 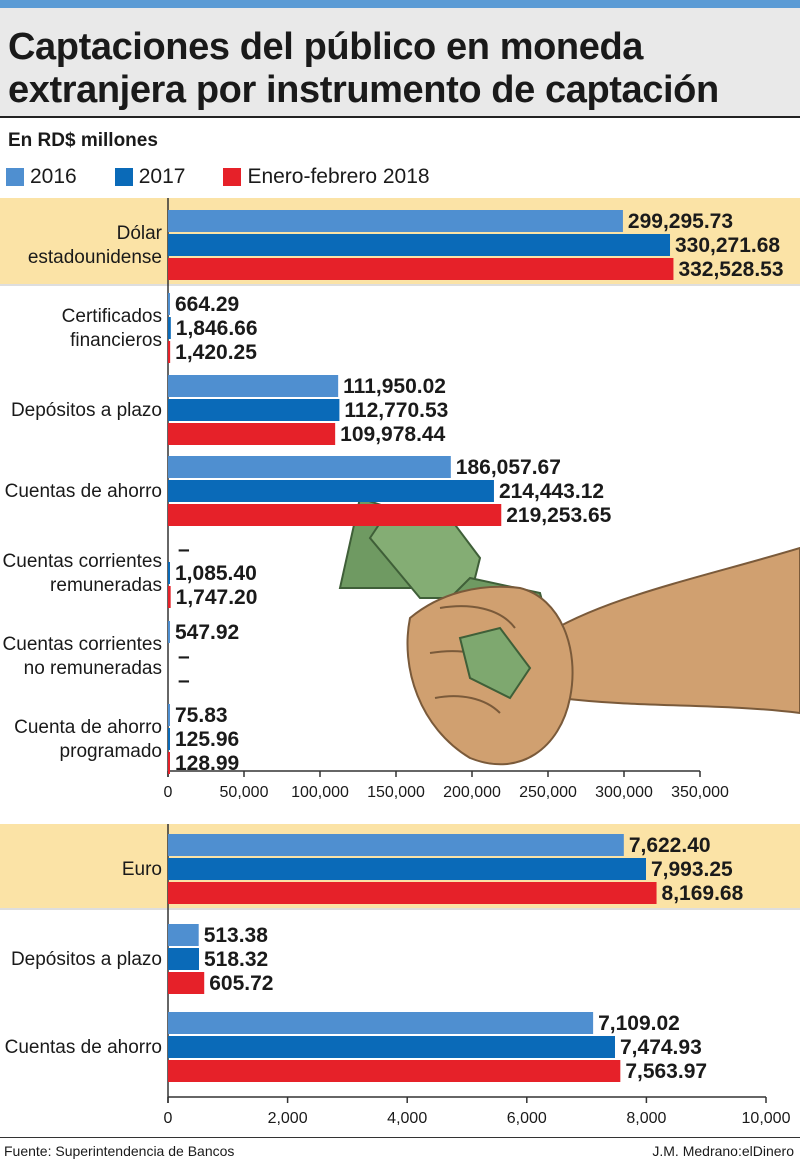 What do you see at coordinates (232, 177) in the screenshot?
I see `legend-swatch-2018` at bounding box center [232, 177].